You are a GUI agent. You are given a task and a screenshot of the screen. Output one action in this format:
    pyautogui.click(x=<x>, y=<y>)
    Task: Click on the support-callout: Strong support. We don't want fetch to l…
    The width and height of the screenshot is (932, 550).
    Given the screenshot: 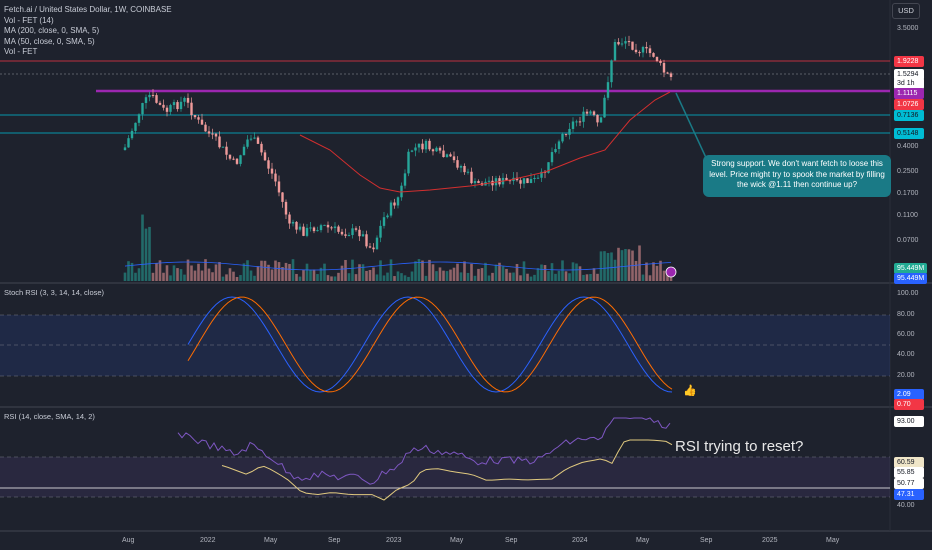 What is the action you would take?
    pyautogui.click(x=797, y=176)
    